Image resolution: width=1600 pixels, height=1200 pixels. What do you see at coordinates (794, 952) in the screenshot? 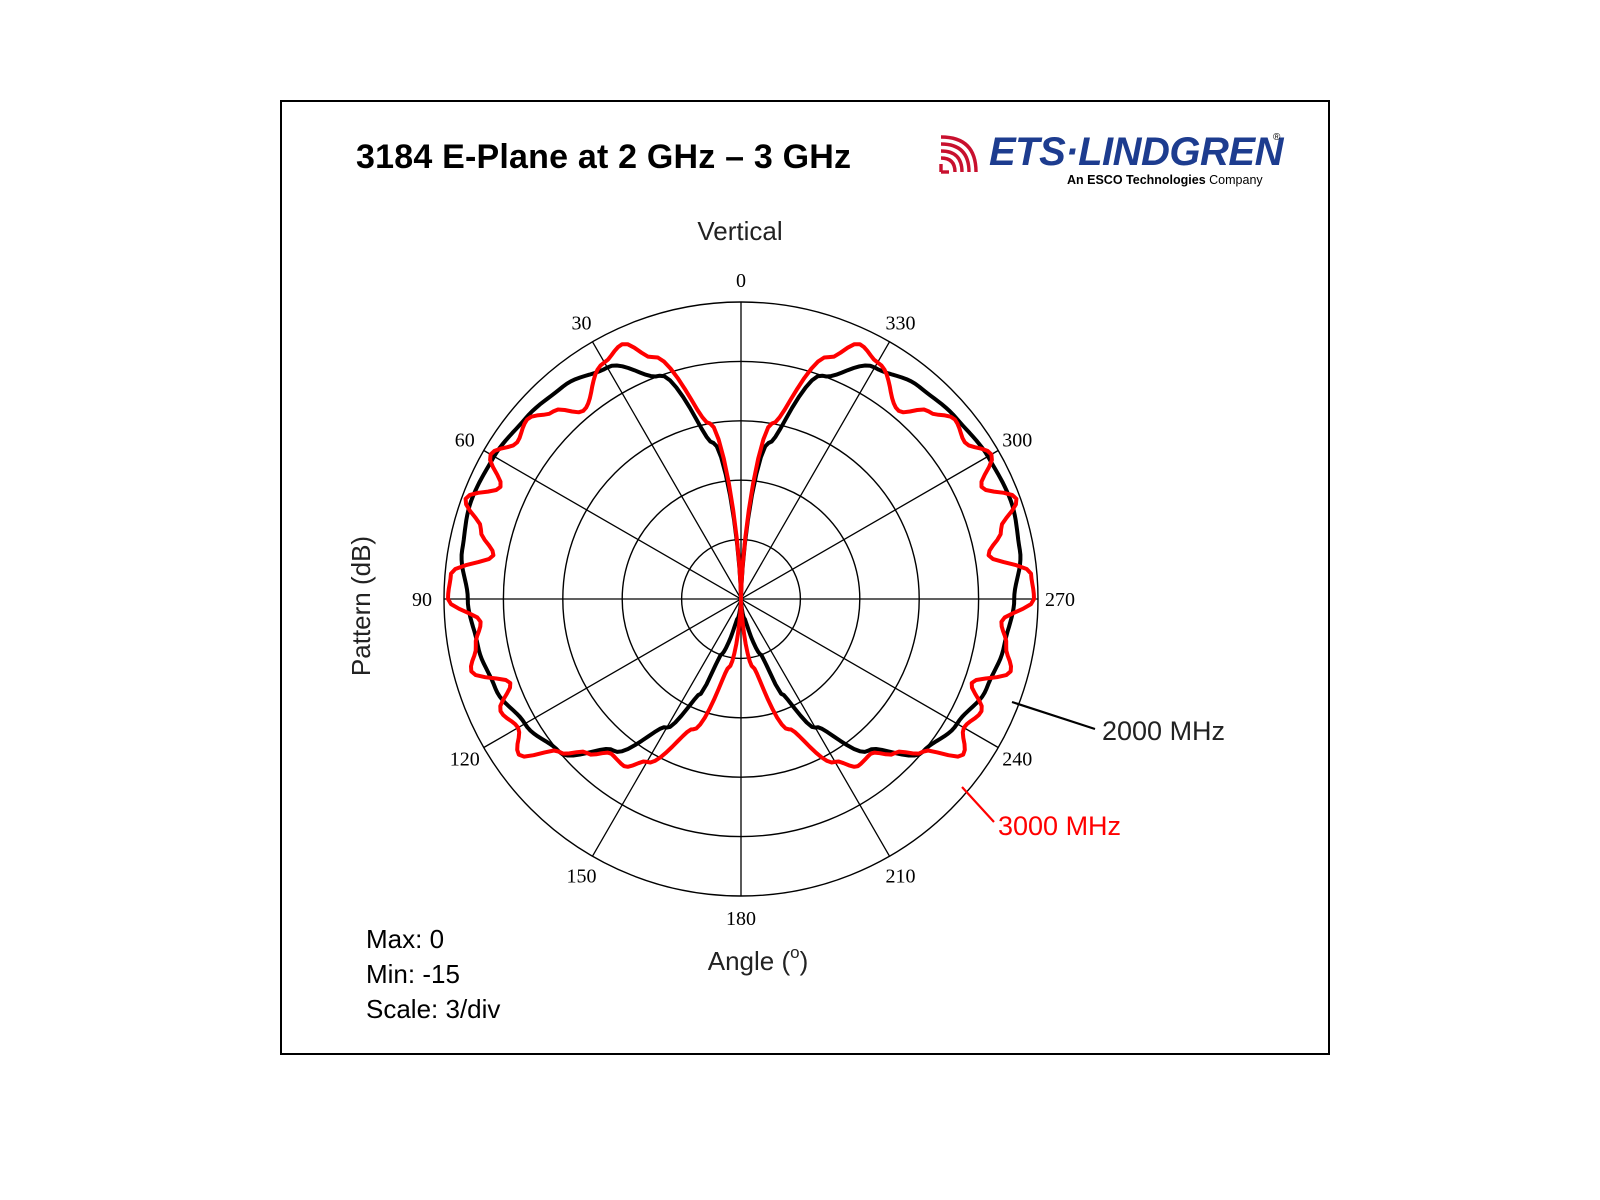
I see `x-axis-label-unit: o` at bounding box center [794, 952].